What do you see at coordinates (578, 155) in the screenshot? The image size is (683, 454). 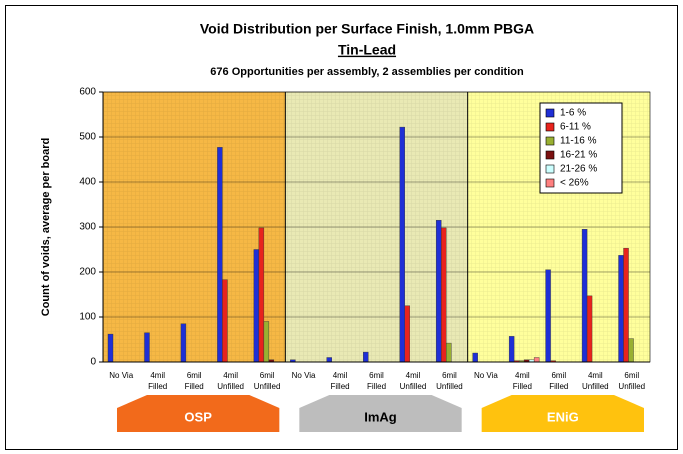 I see `legend-label: 16-21 %` at bounding box center [578, 155].